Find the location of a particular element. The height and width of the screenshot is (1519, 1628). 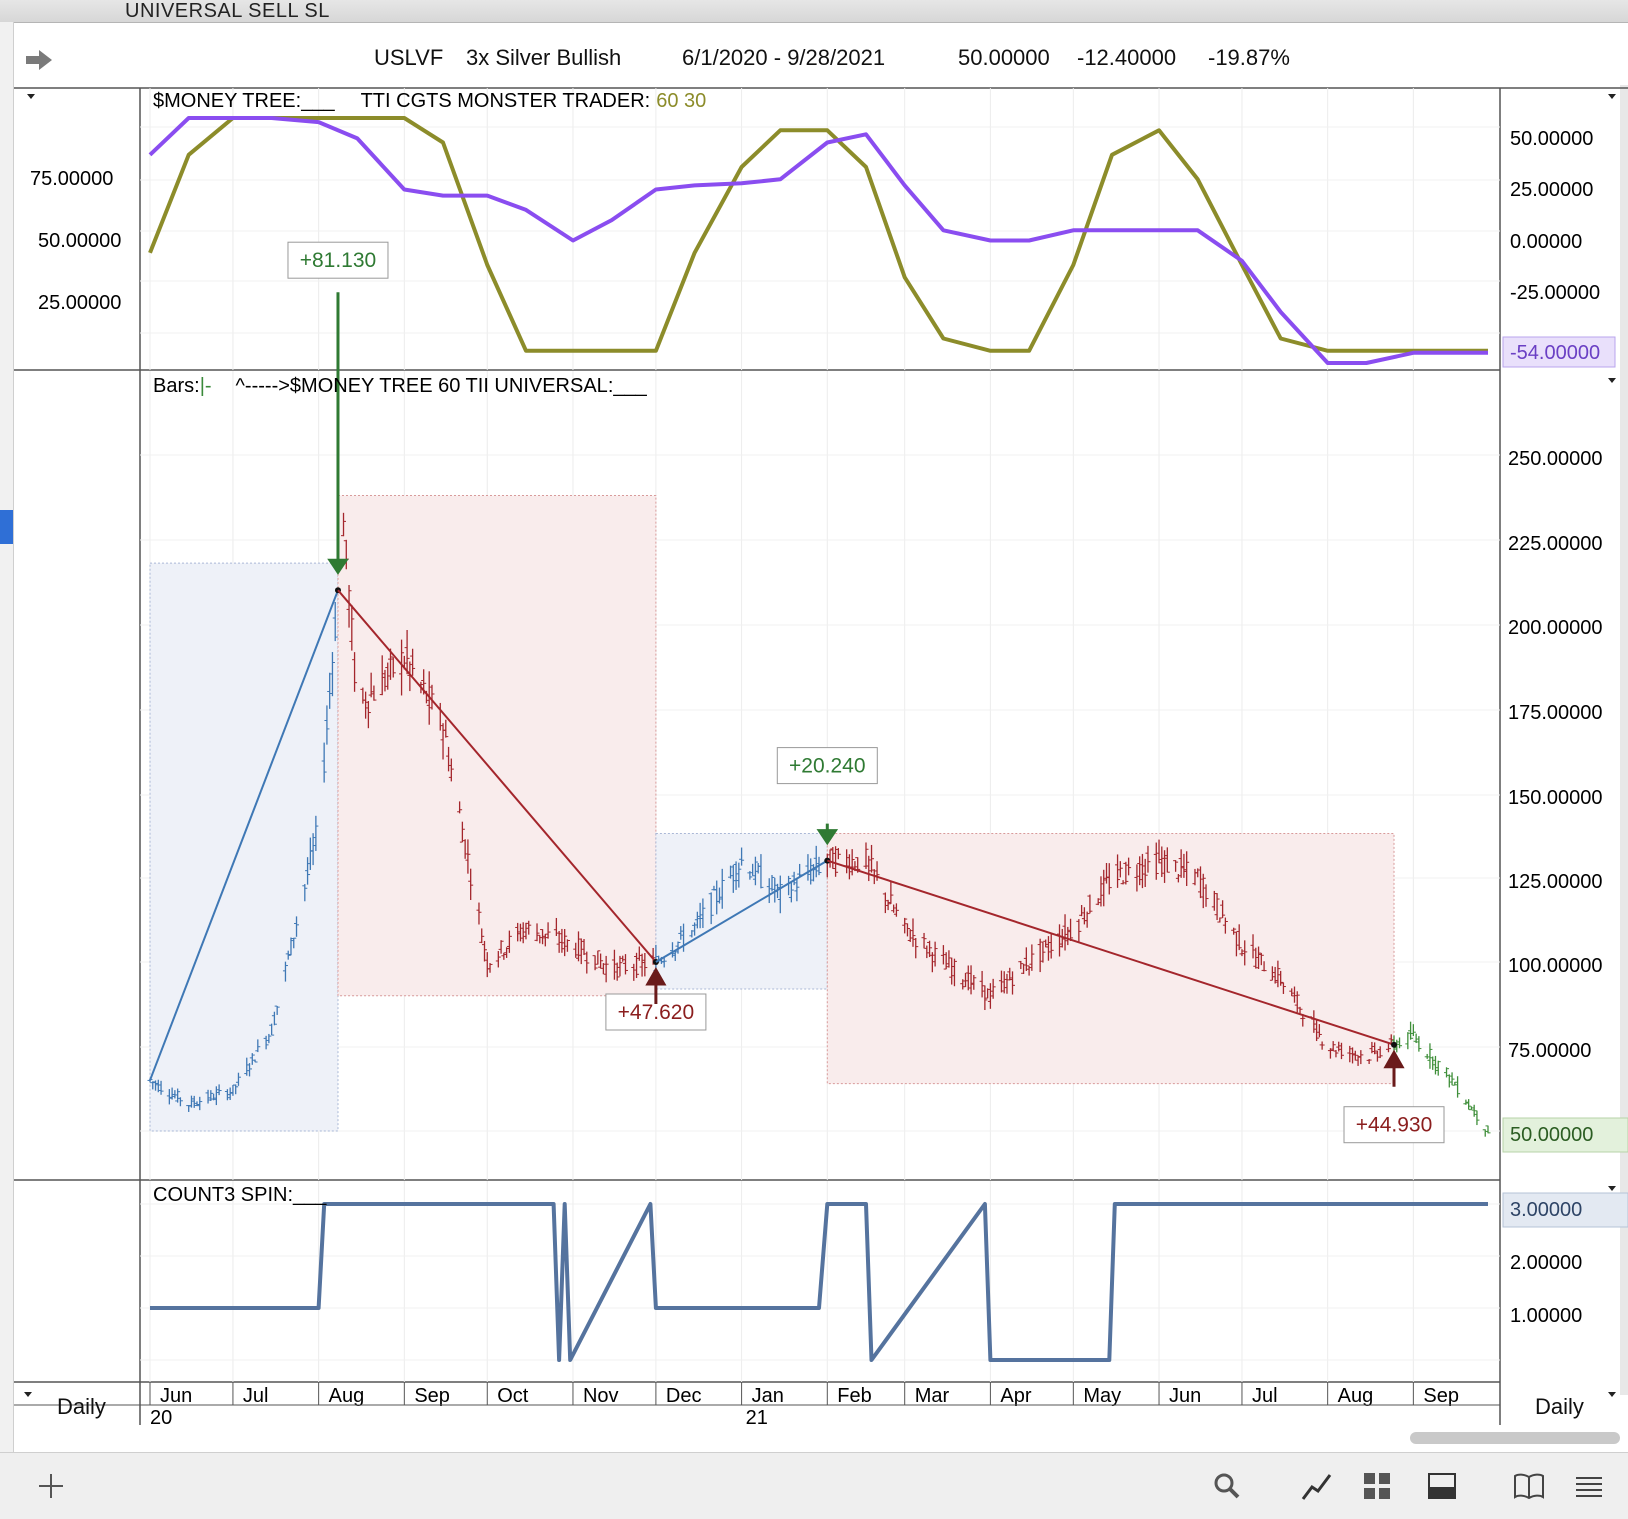

grid-layout-icon is located at coordinates (1377, 1486).